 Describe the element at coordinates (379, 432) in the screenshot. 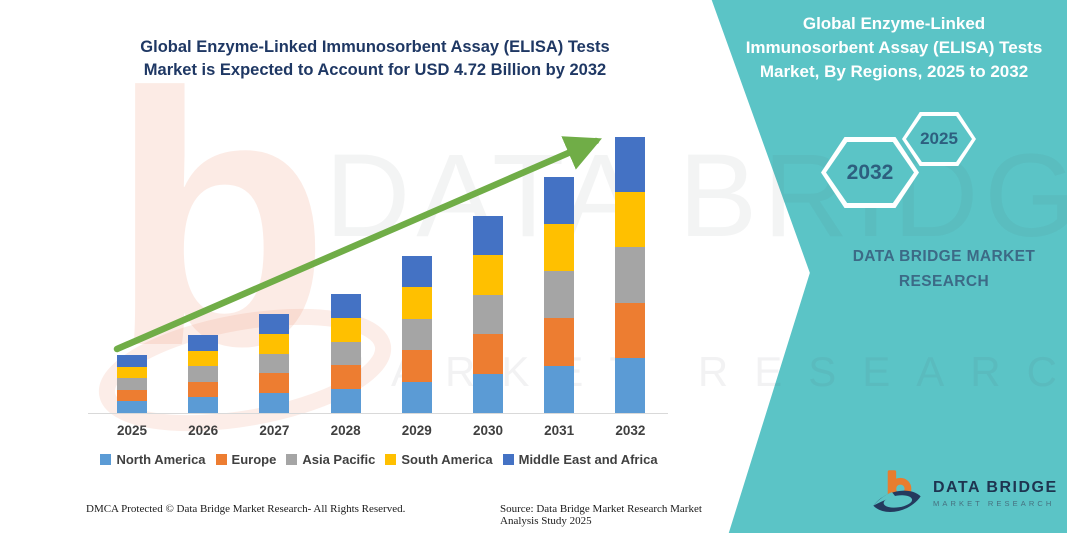

I see `x-axis-labels: 2025 2026 2027 2028 2029 2030 2031 2032` at that location.